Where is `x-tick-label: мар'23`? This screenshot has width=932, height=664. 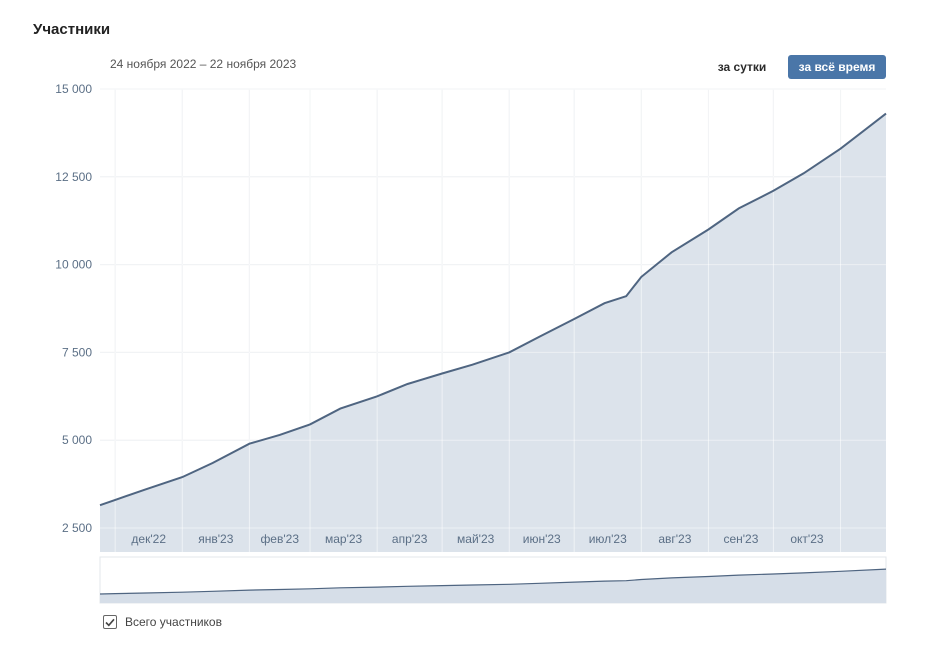 x-tick-label: мар'23 is located at coordinates (344, 539).